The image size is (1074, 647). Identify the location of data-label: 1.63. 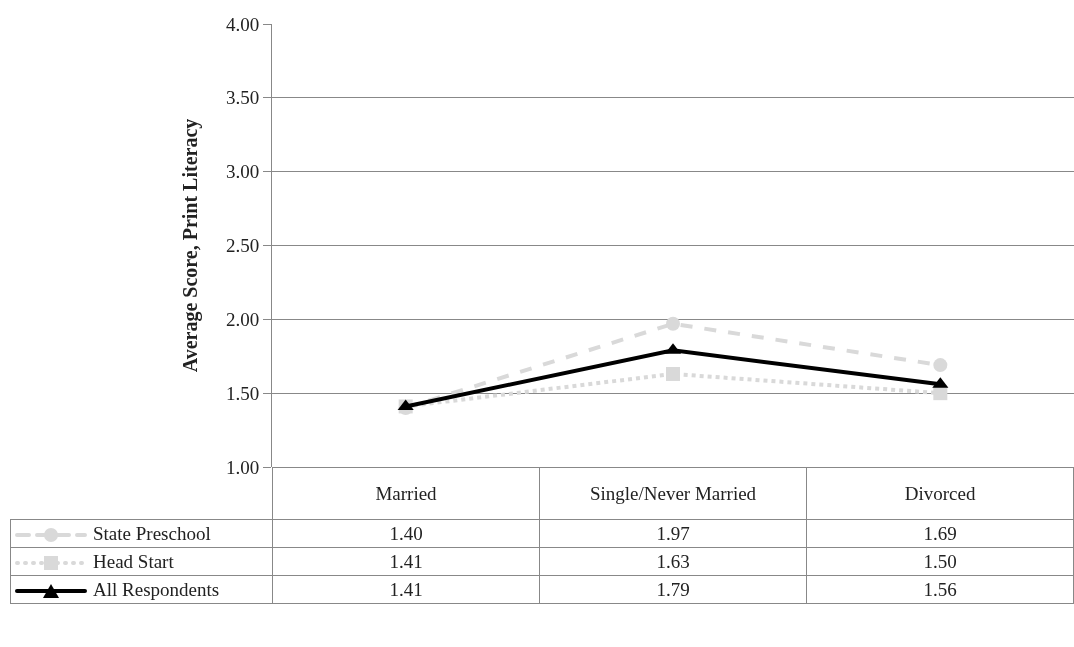
(673, 561).